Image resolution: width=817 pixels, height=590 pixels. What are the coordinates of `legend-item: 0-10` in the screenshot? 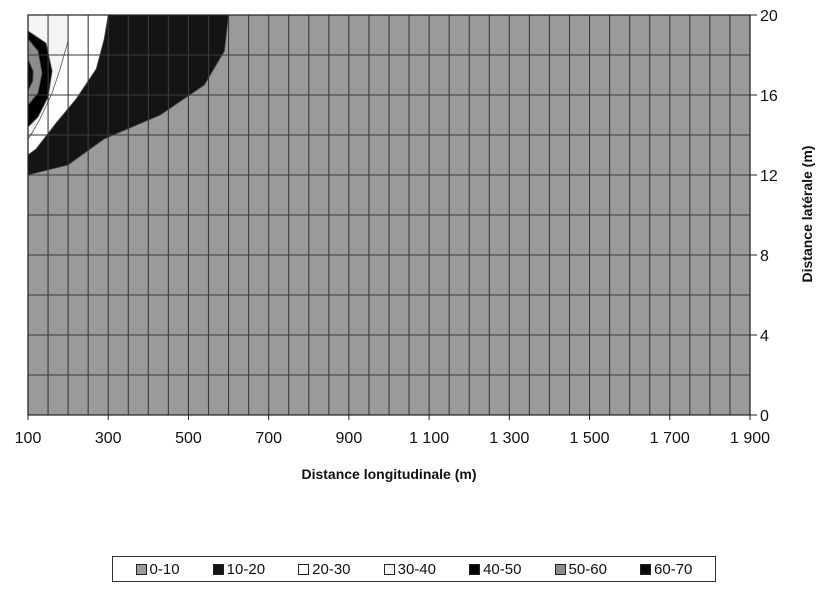 It's located at (157, 569).